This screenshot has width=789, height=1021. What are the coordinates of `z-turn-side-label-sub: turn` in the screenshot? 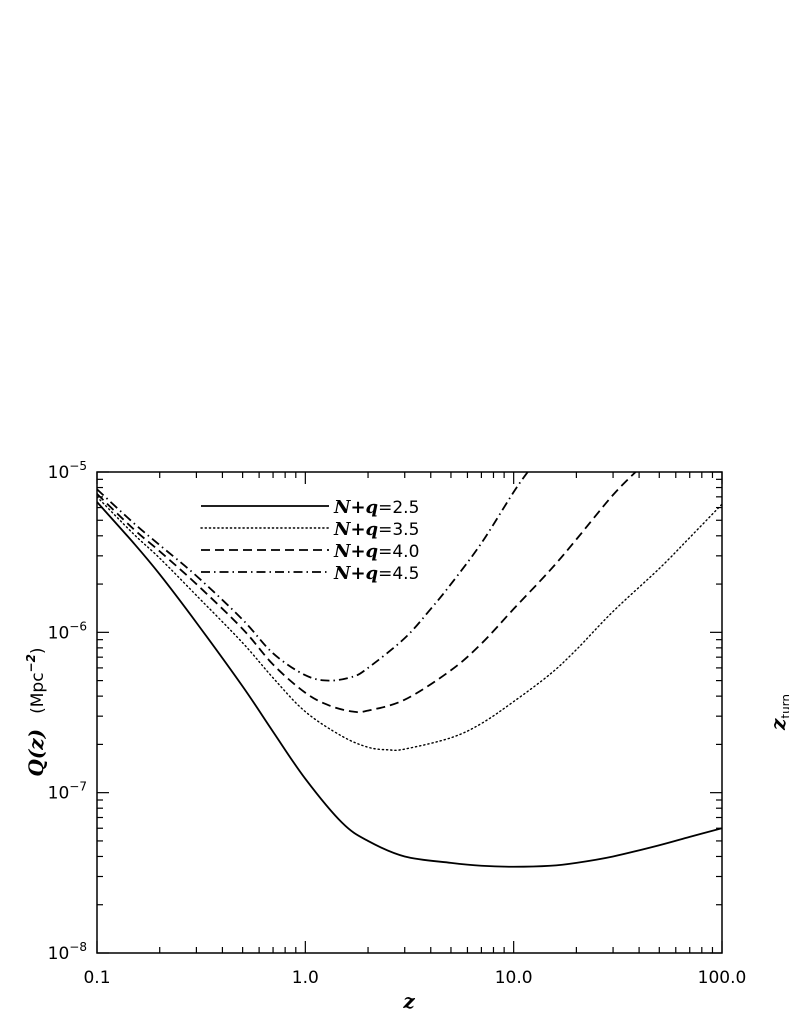 It's located at (784, 706).